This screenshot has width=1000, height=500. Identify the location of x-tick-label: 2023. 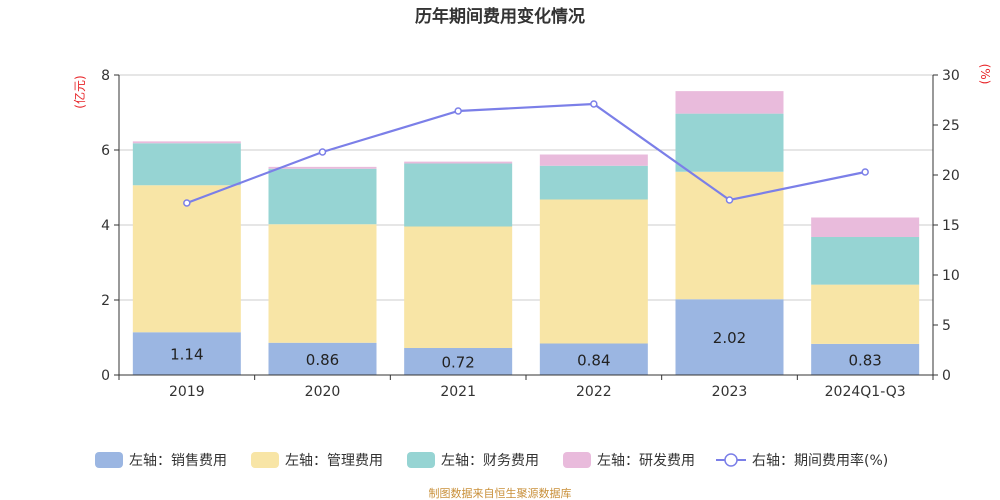
(730, 392).